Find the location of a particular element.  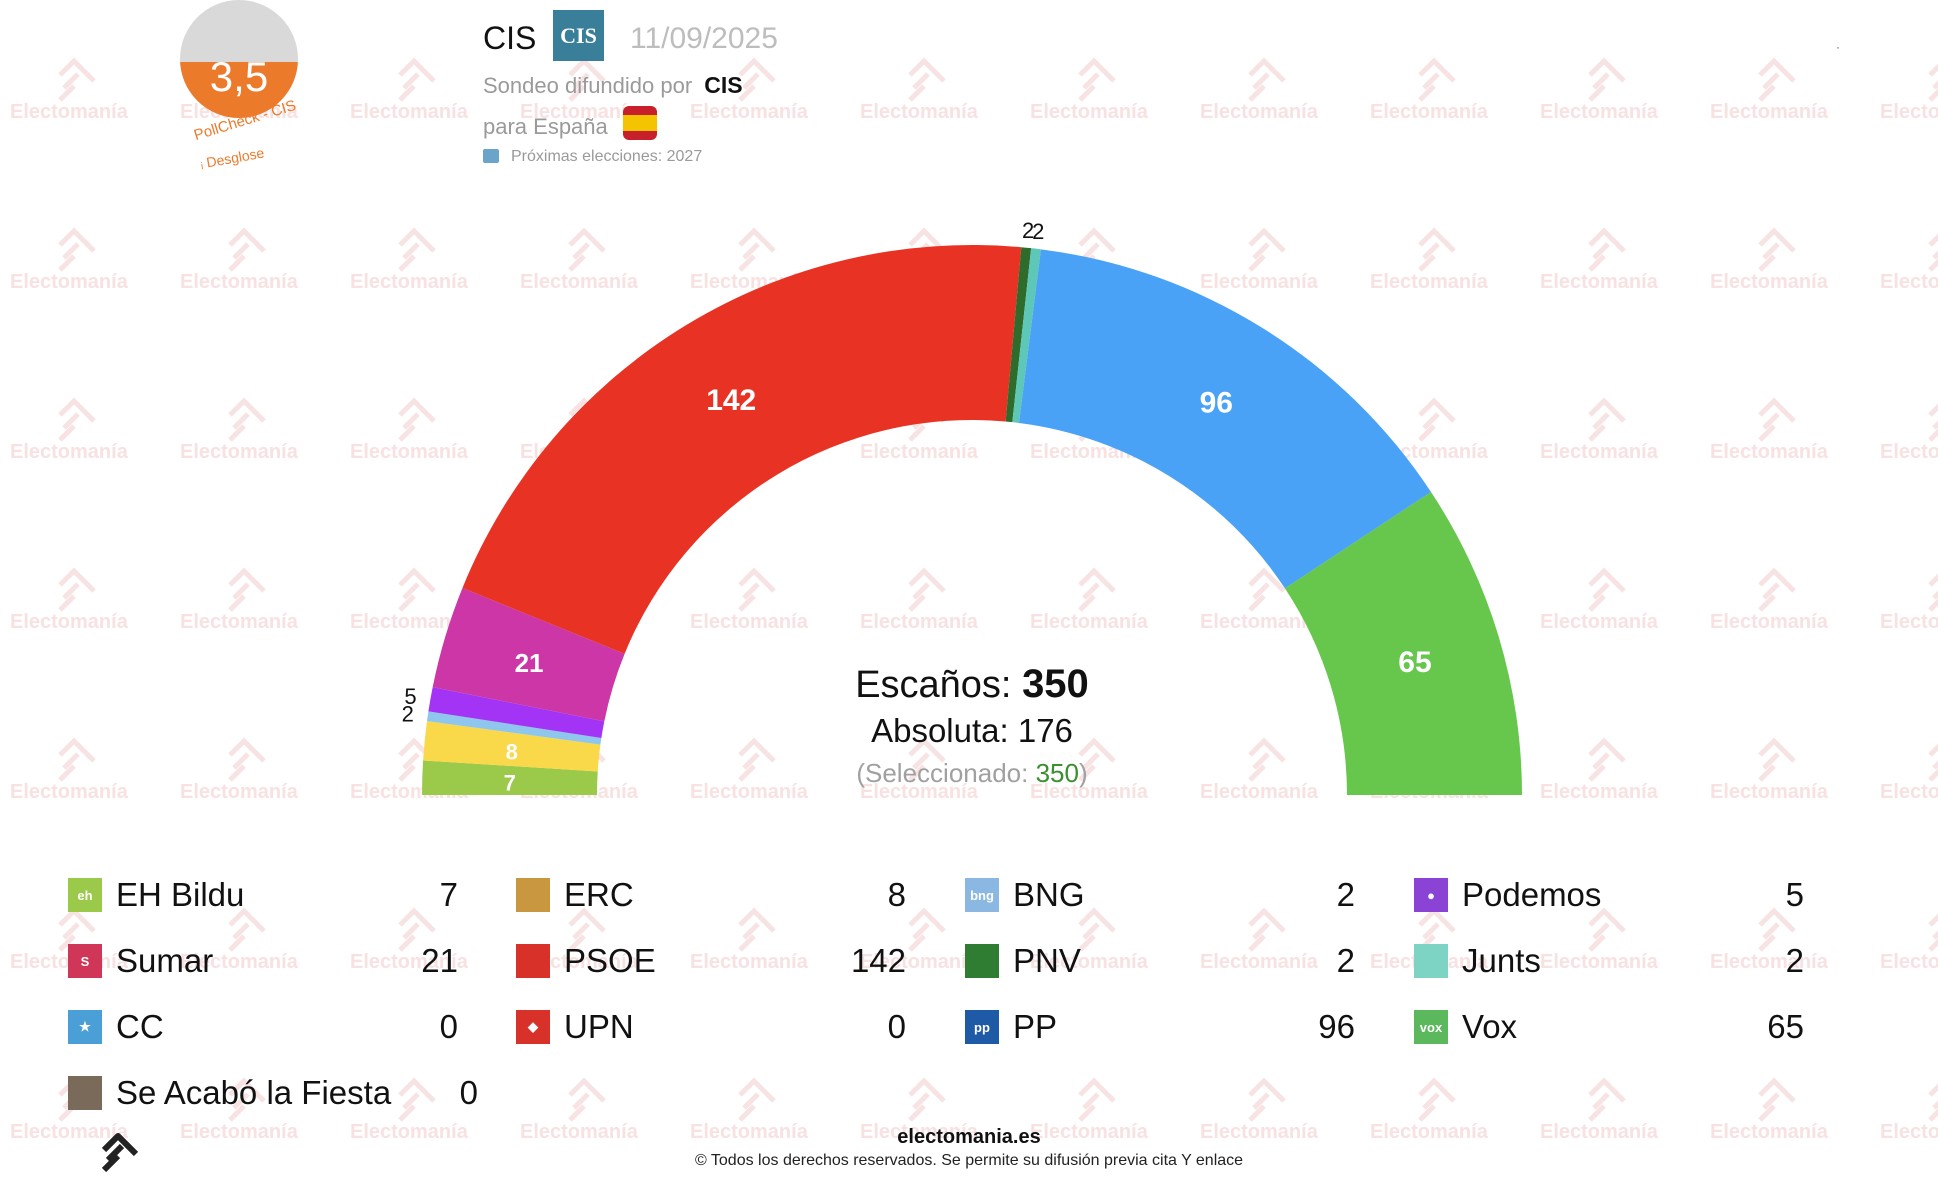

footer-site: electomania.es is located at coordinates (969, 1137).